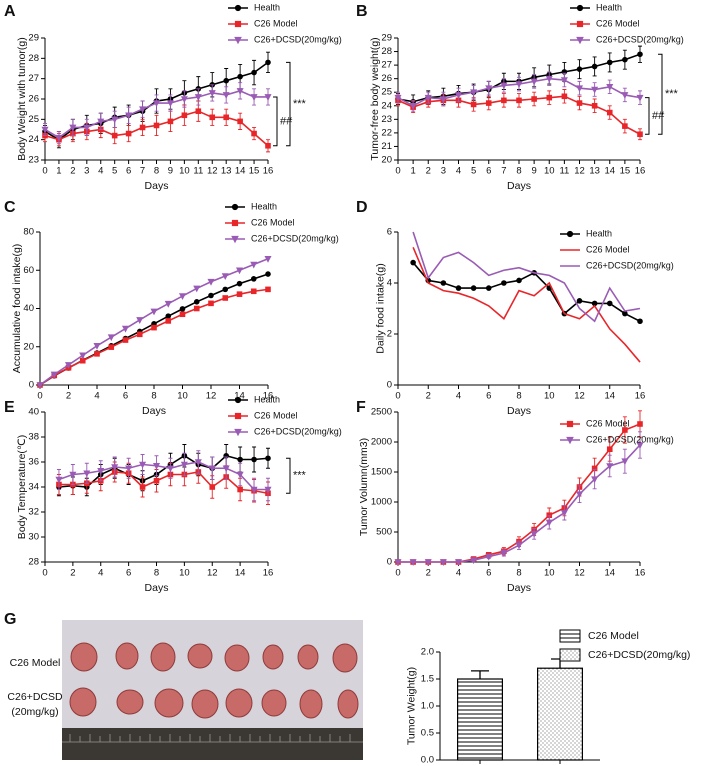  Describe the element at coordinates (488, 396) in the screenshot. I see `x-tick-label: 6` at that location.